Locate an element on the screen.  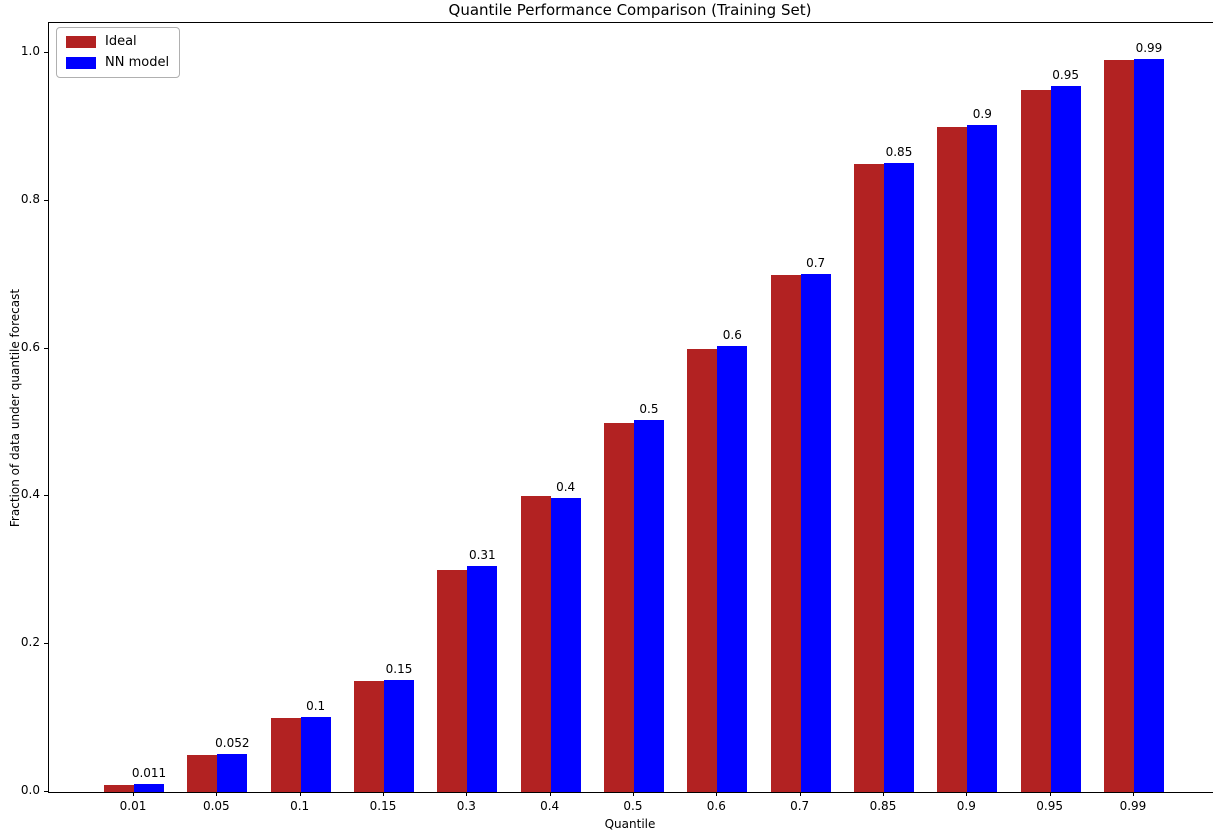
x-tick-label: 0.99 is located at coordinates (1133, 806).